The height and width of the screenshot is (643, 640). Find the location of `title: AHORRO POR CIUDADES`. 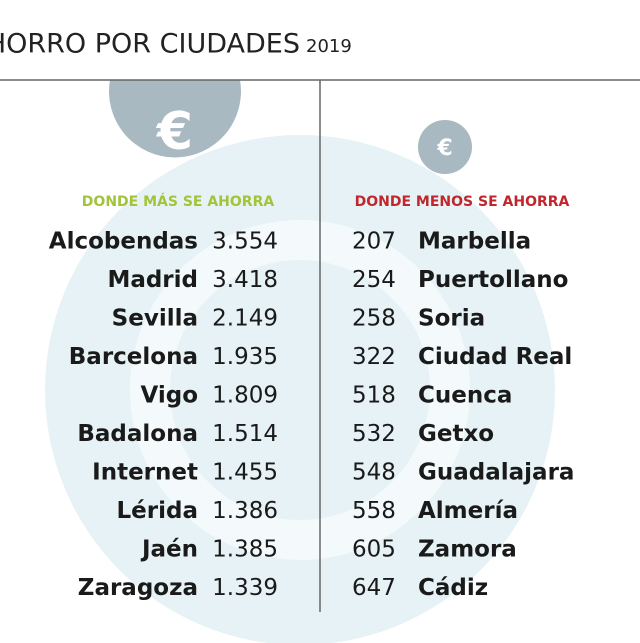

title: AHORRO POR CIUDADES is located at coordinates (150, 44).